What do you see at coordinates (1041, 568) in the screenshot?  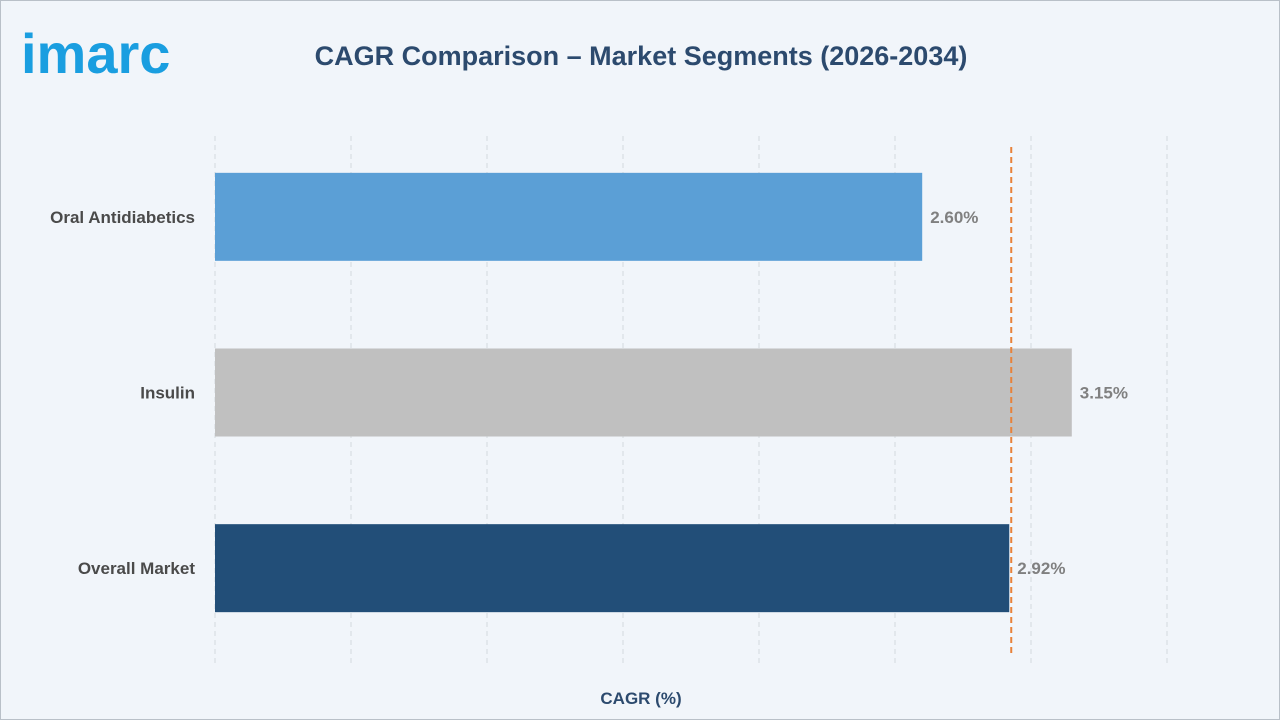 I see `value-label-overall-market: 2.92%` at bounding box center [1041, 568].